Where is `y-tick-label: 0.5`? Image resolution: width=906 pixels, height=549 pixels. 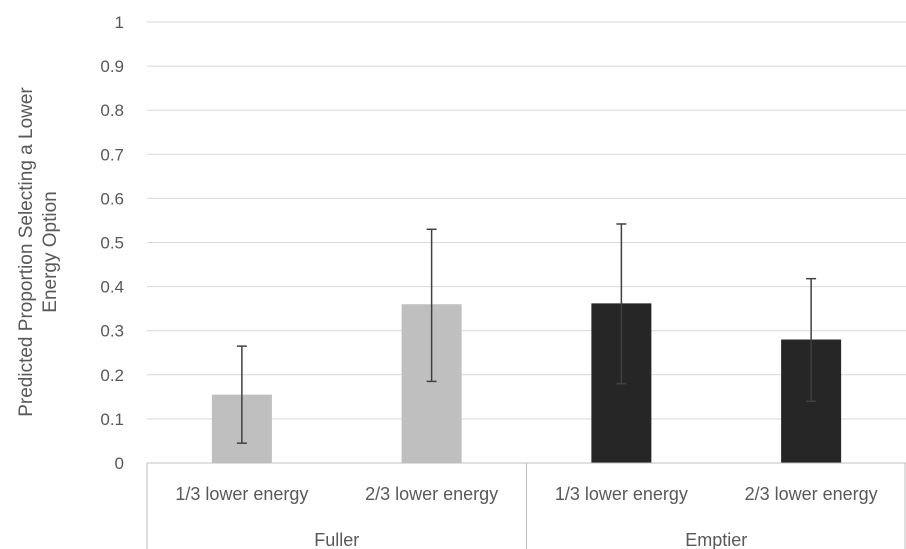
y-tick-label: 0.5 is located at coordinates (112, 243).